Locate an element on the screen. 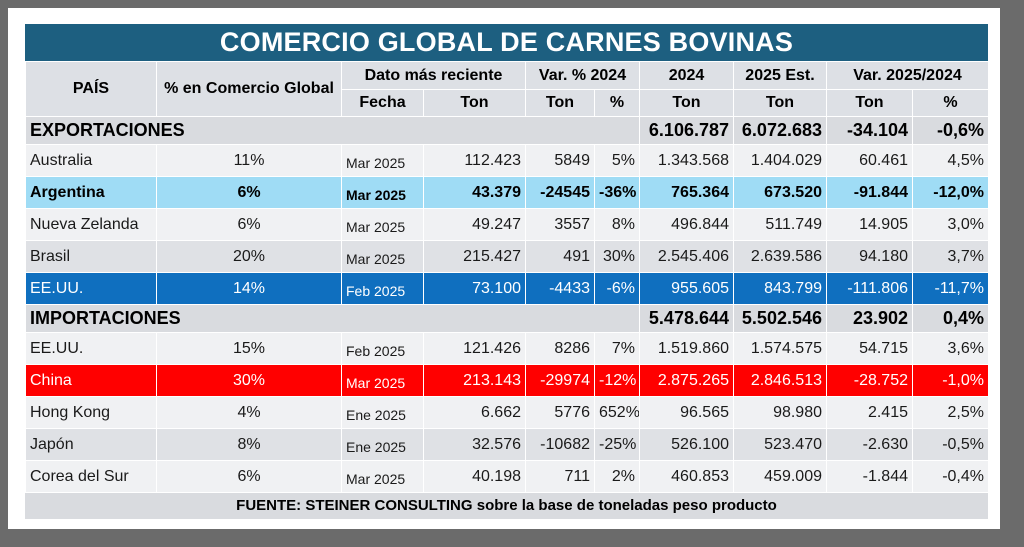 This screenshot has width=1024, height=547. cell-ton: 49.247 is located at coordinates (474, 224).